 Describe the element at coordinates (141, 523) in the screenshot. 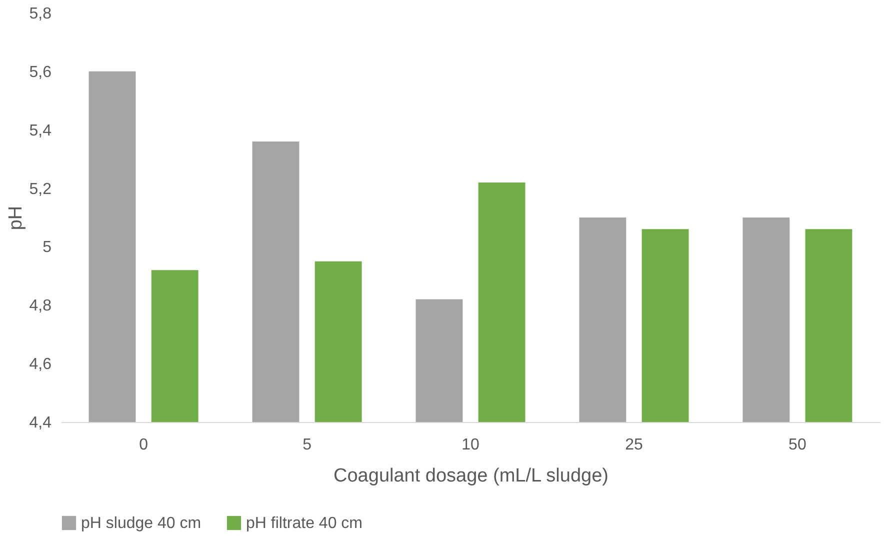

I see `legend-label: pH sludge 40 cm` at that location.